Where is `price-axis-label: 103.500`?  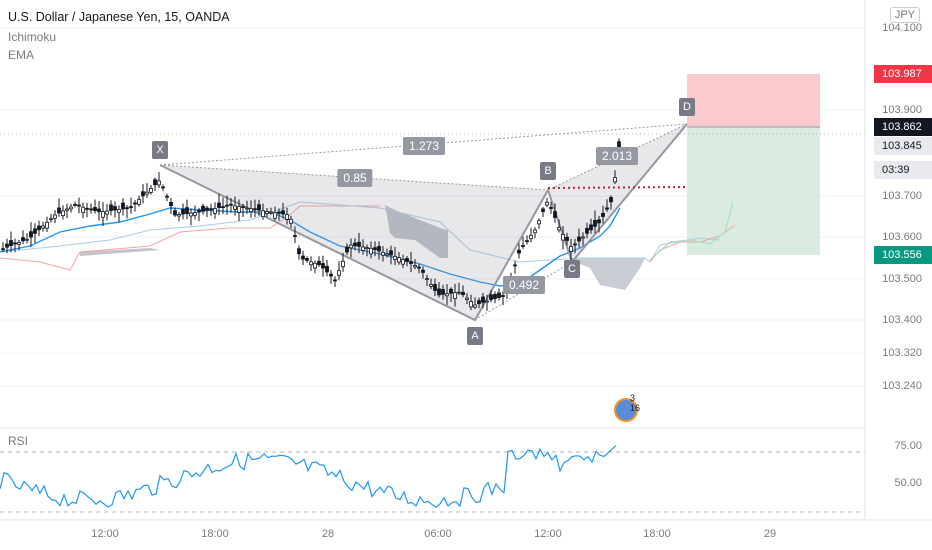
price-axis-label: 103.500 is located at coordinates (902, 279).